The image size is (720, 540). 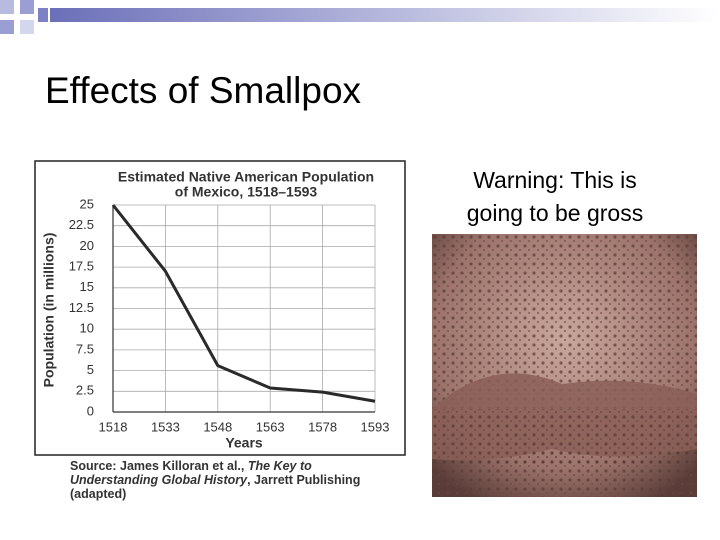 I want to click on y-axis-label: Population (in millions), so click(x=49, y=310).